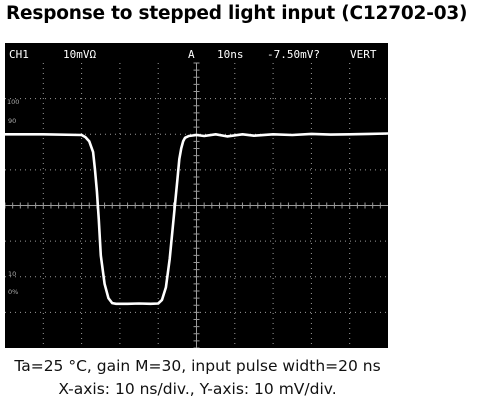 This screenshot has width=477, height=408. What do you see at coordinates (293, 54) in the screenshot?
I see `scope-trigger-level: -7.50mV?` at bounding box center [293, 54].